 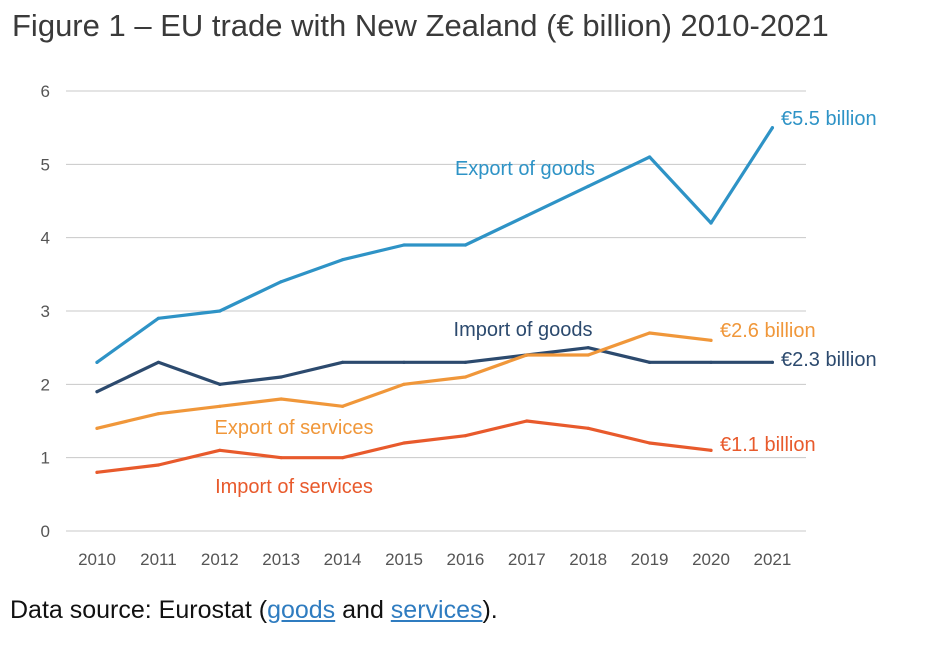 I want to click on series-end-value-label: €1.1 billion, so click(x=768, y=445).